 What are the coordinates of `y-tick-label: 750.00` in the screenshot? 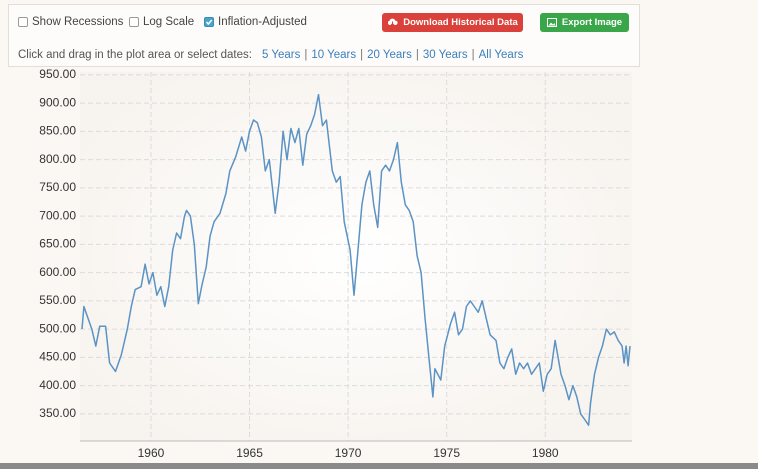 It's located at (57, 187).